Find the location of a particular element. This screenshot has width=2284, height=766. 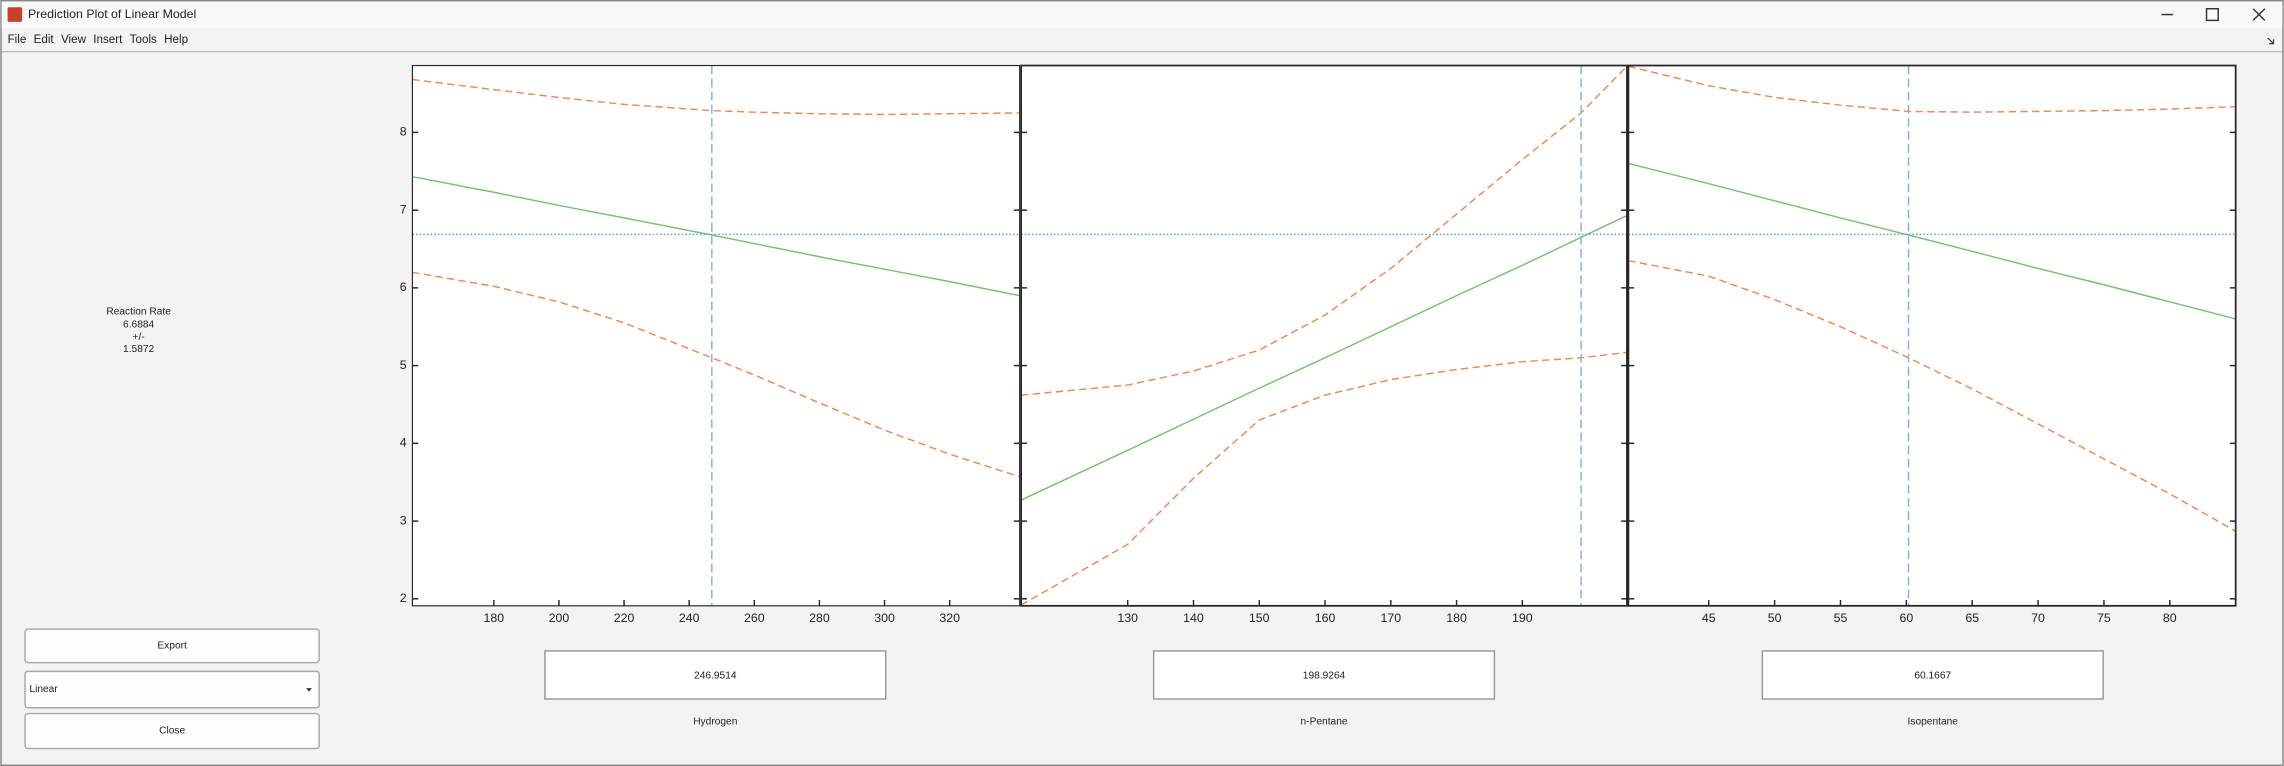

y-tick-label: 4 is located at coordinates (403, 443).